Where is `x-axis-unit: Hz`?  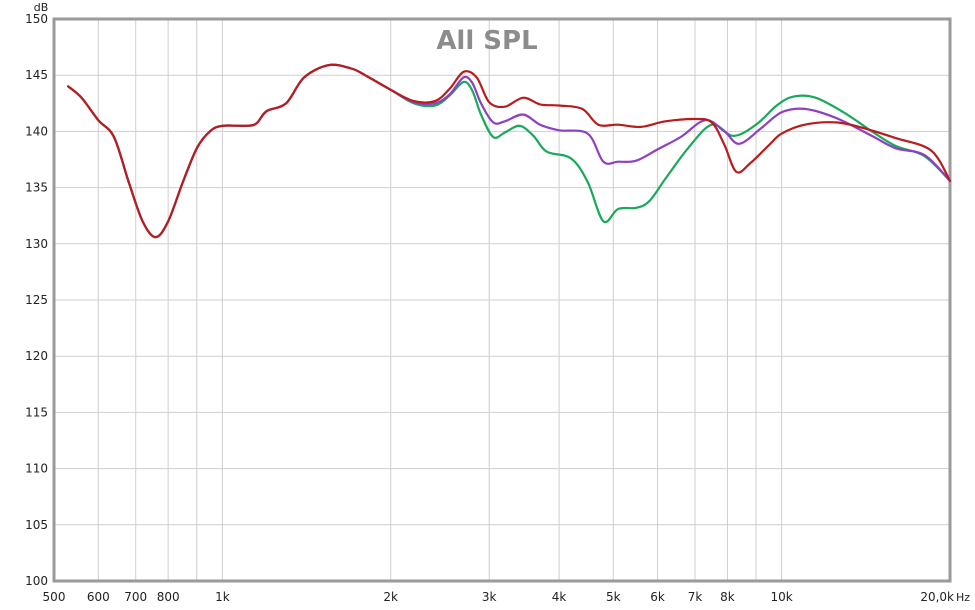 x-axis-unit: Hz is located at coordinates (963, 597).